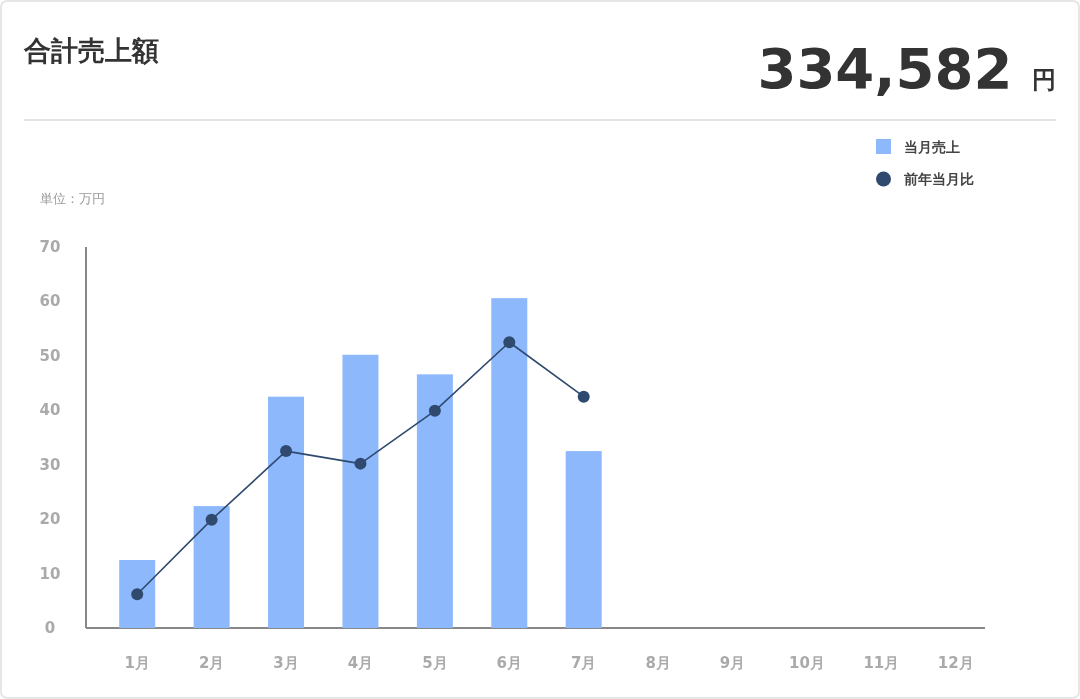 The width and height of the screenshot is (1080, 699). What do you see at coordinates (50, 355) in the screenshot?
I see `y-tick-label: 50` at bounding box center [50, 355].